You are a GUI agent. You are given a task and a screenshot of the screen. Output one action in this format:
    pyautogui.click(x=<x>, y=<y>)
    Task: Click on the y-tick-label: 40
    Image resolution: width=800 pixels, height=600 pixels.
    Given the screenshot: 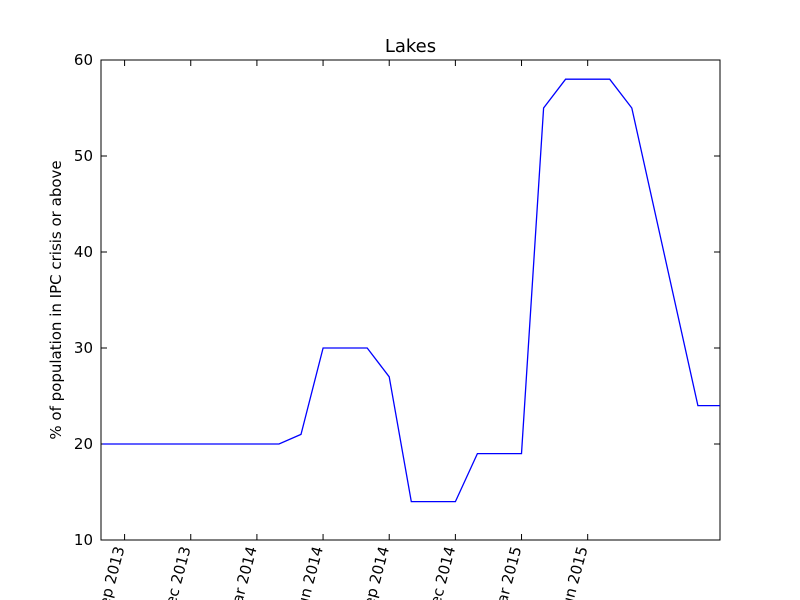 What is the action you would take?
    pyautogui.click(x=83, y=252)
    